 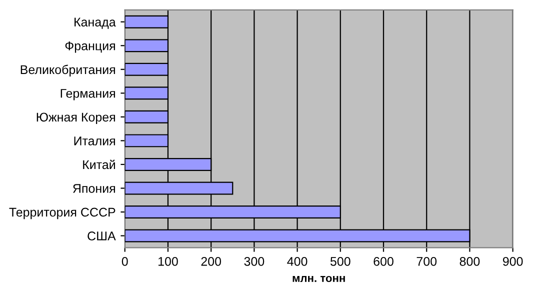 What do you see at coordinates (102, 236) in the screenshot?
I see `y-tick-label: США` at bounding box center [102, 236].